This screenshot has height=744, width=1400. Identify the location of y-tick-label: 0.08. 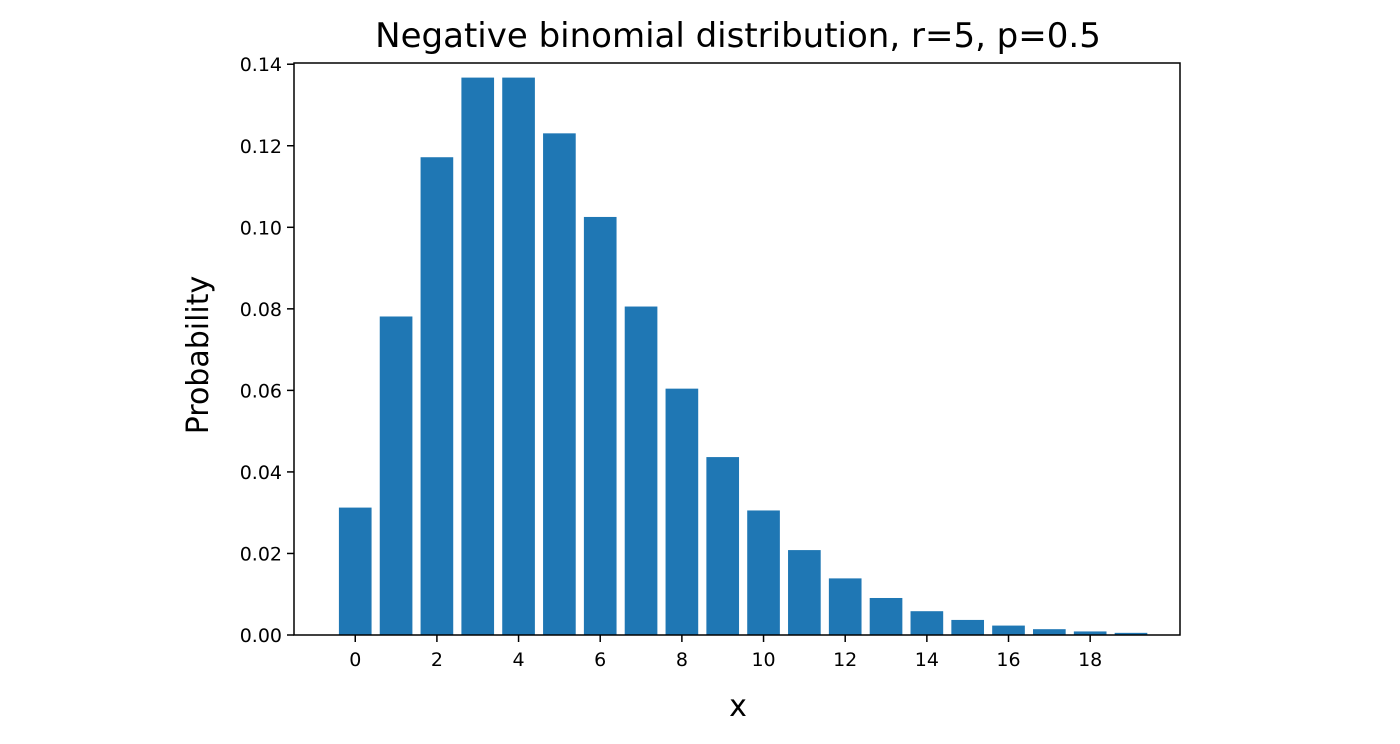
(261, 310).